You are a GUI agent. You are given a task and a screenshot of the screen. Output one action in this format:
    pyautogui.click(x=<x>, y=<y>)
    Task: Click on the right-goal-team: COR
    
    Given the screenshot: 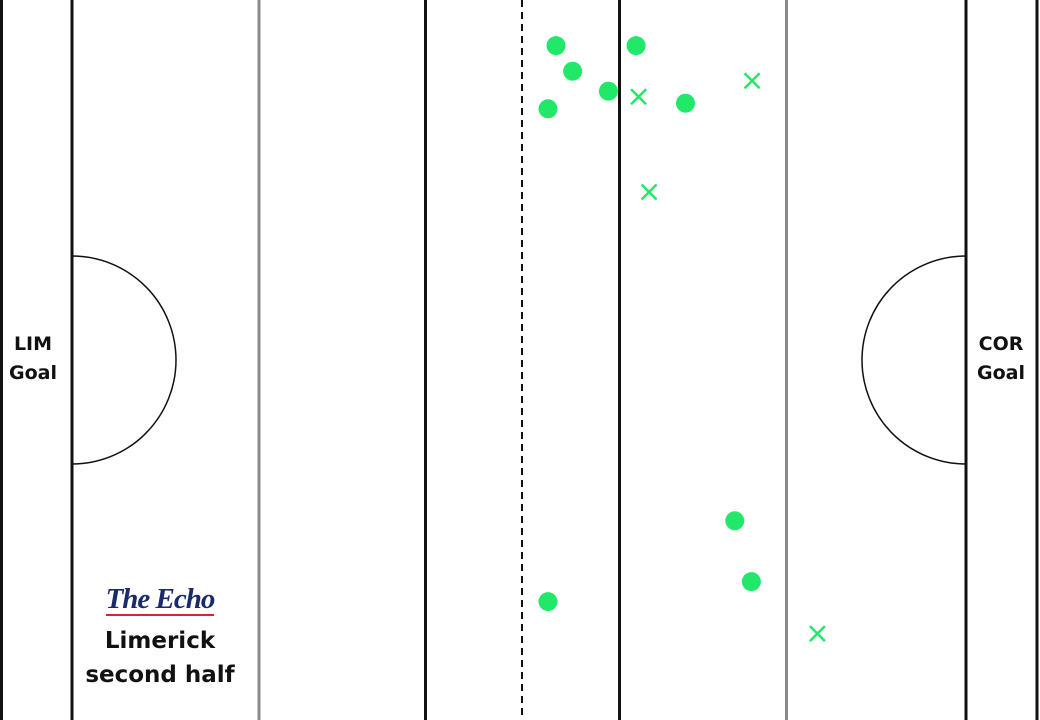 What is the action you would take?
    pyautogui.click(x=1001, y=344)
    